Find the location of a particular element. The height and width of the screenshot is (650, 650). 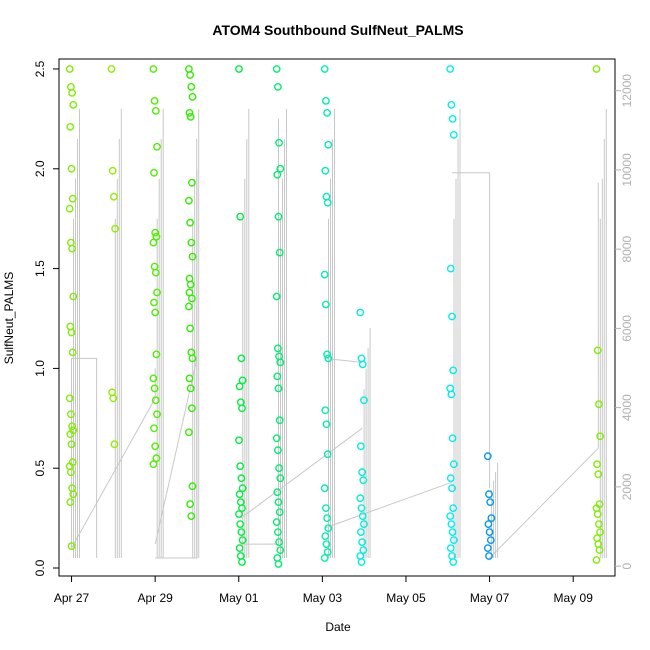

y-tick-label: 0.5 is located at coordinates (40, 468).